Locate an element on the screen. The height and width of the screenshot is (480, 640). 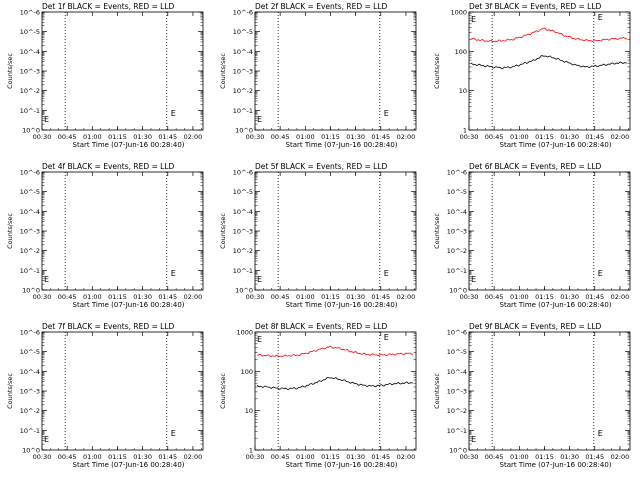
panel-title: Det 2f BLACK = Events, RED = LLD is located at coordinates (321, 6).